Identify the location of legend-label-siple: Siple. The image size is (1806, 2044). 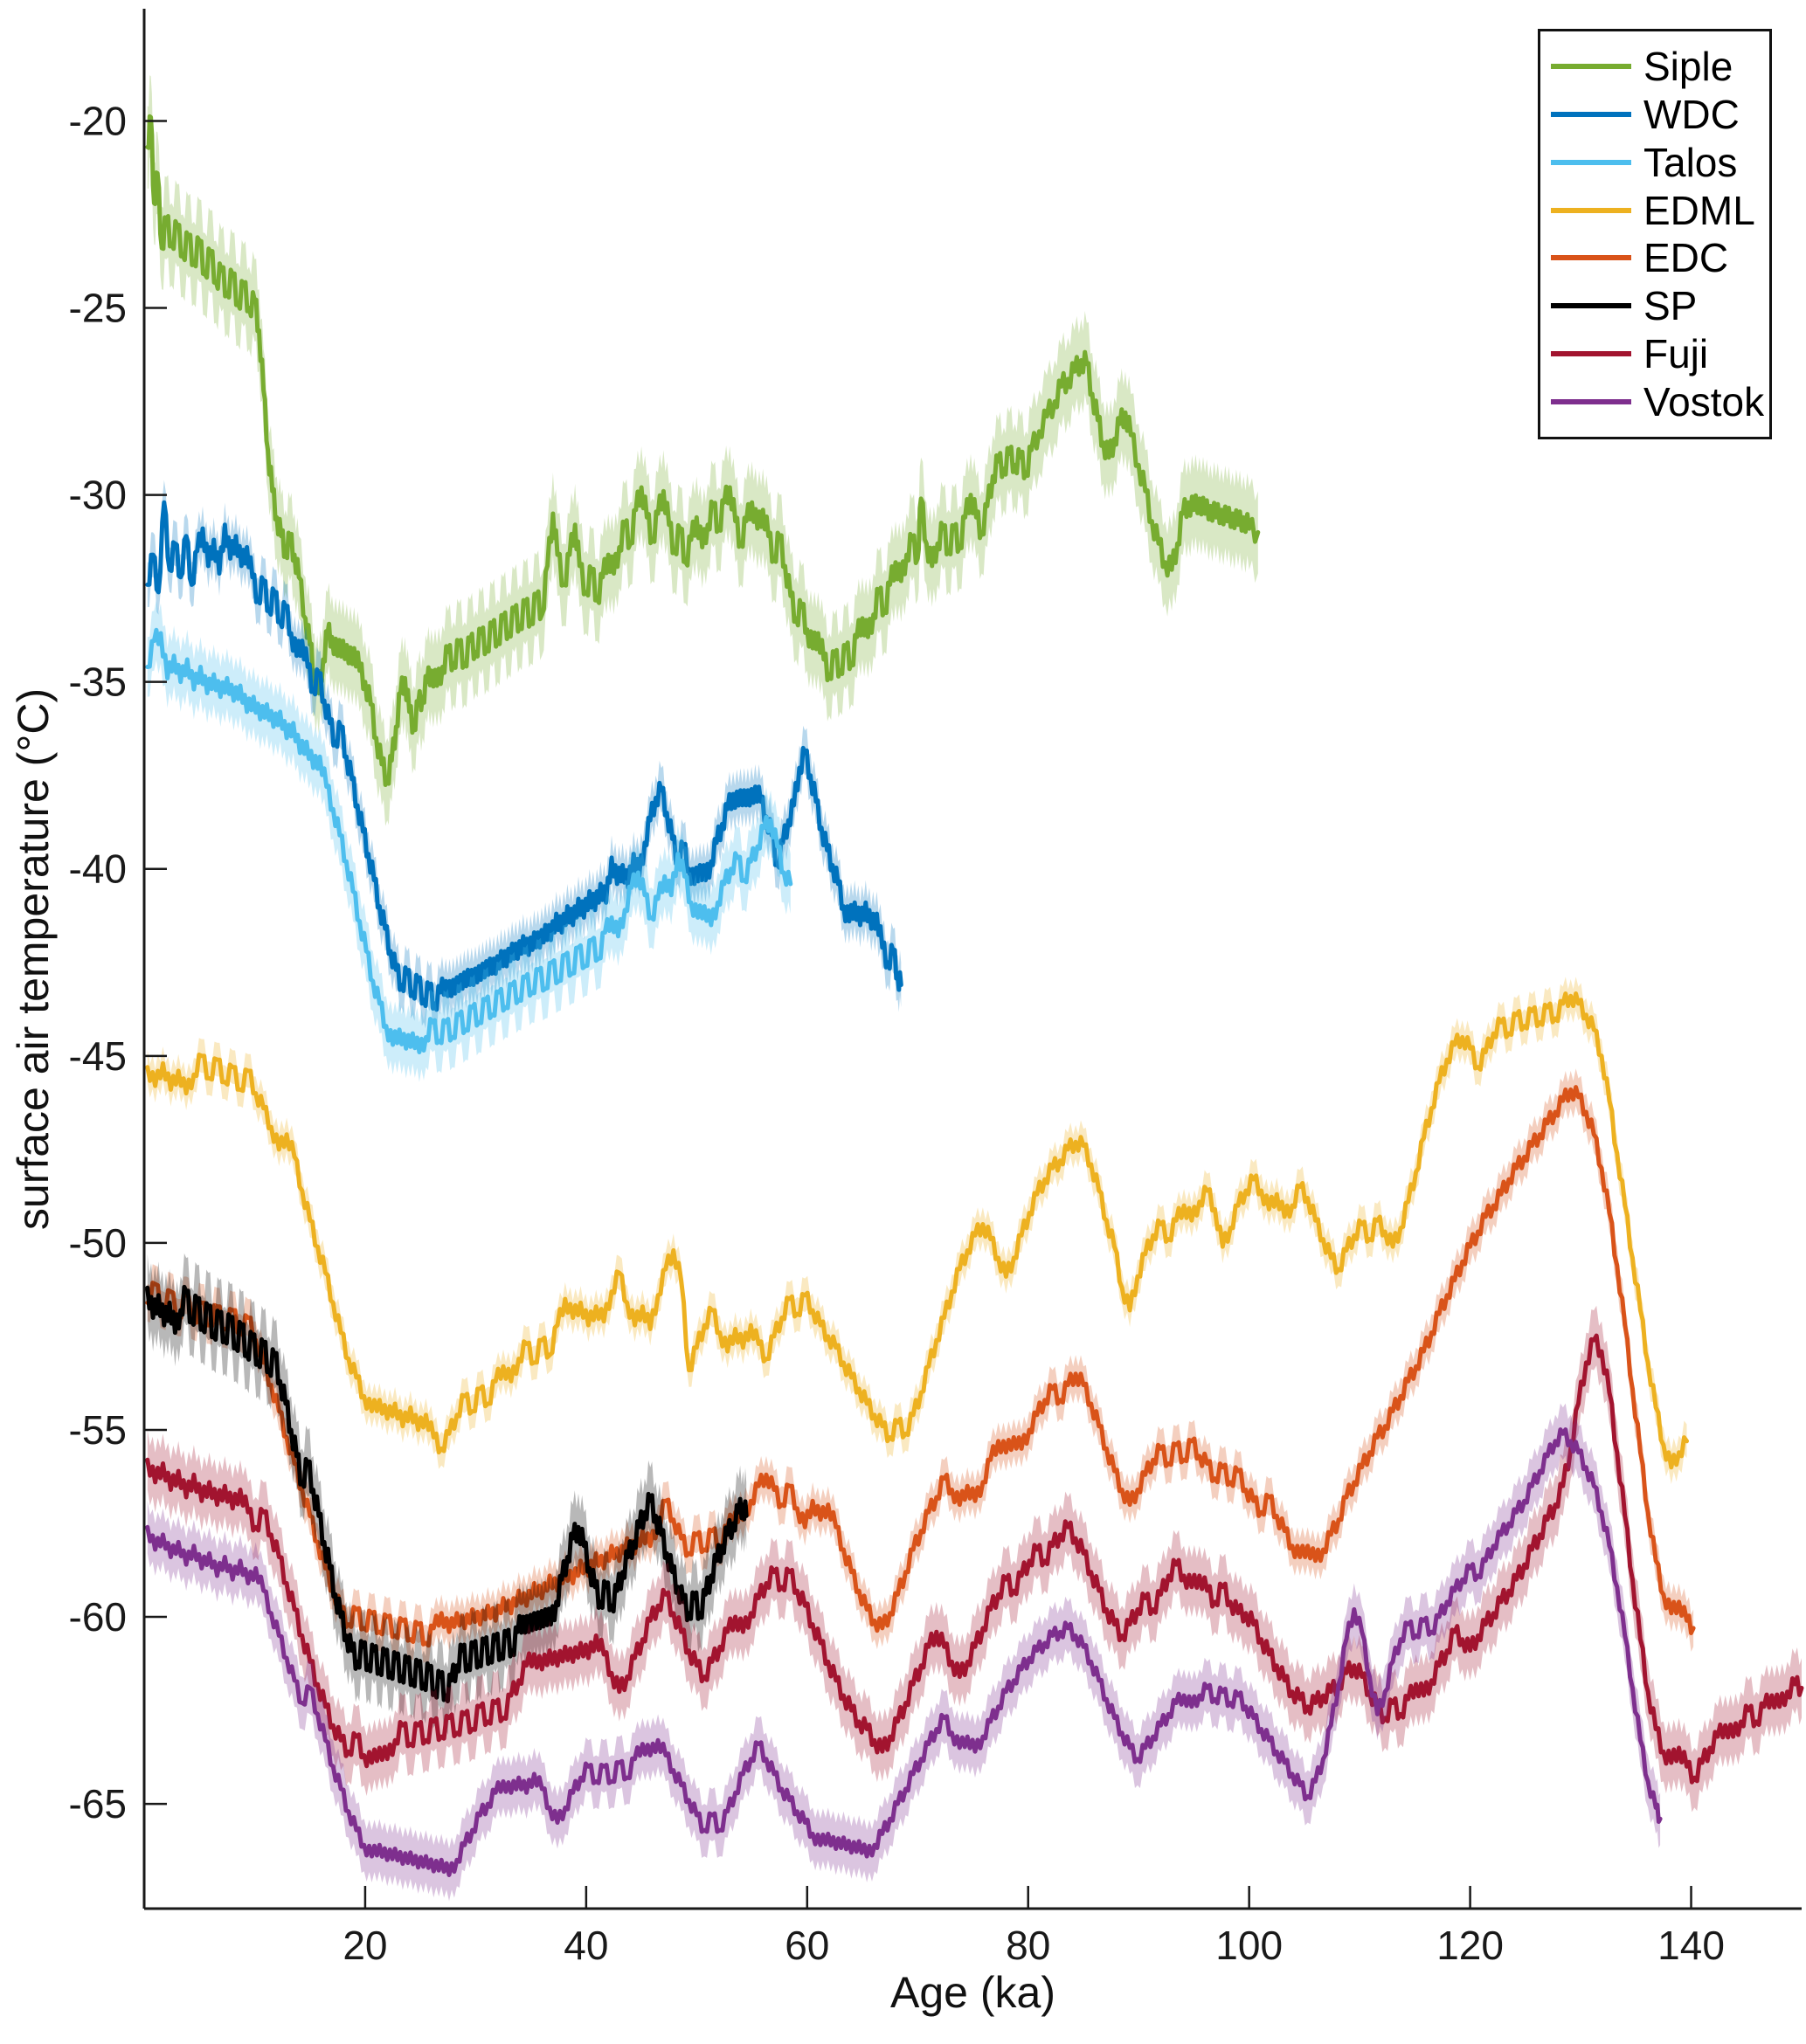
(1688, 66).